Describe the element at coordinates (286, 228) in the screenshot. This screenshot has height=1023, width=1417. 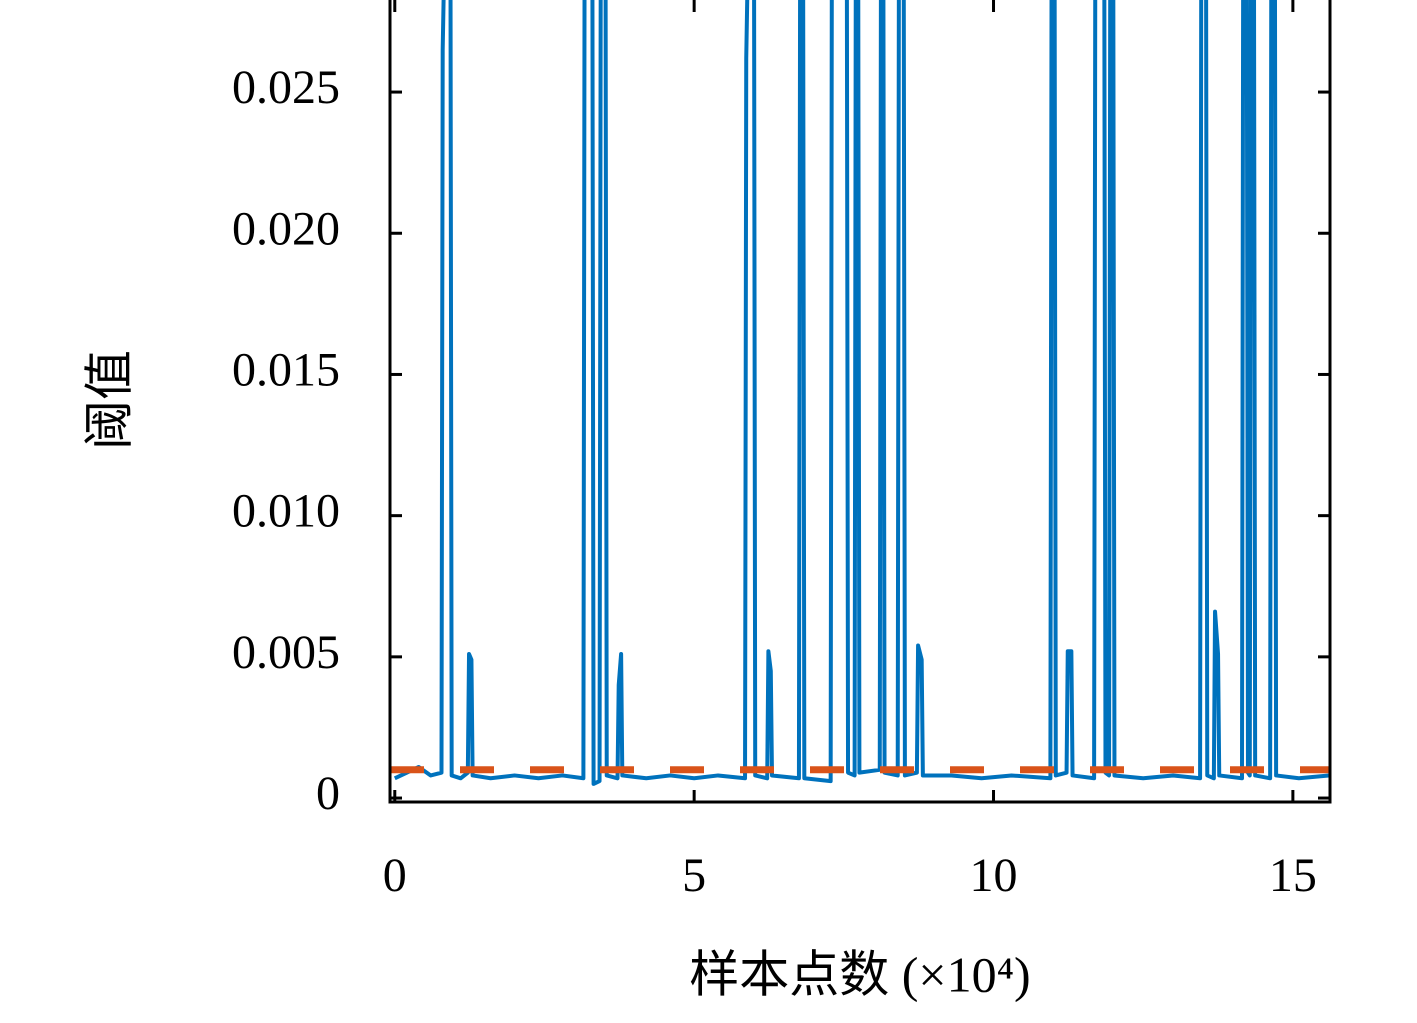
I see `y-tick-label: 0.020` at that location.